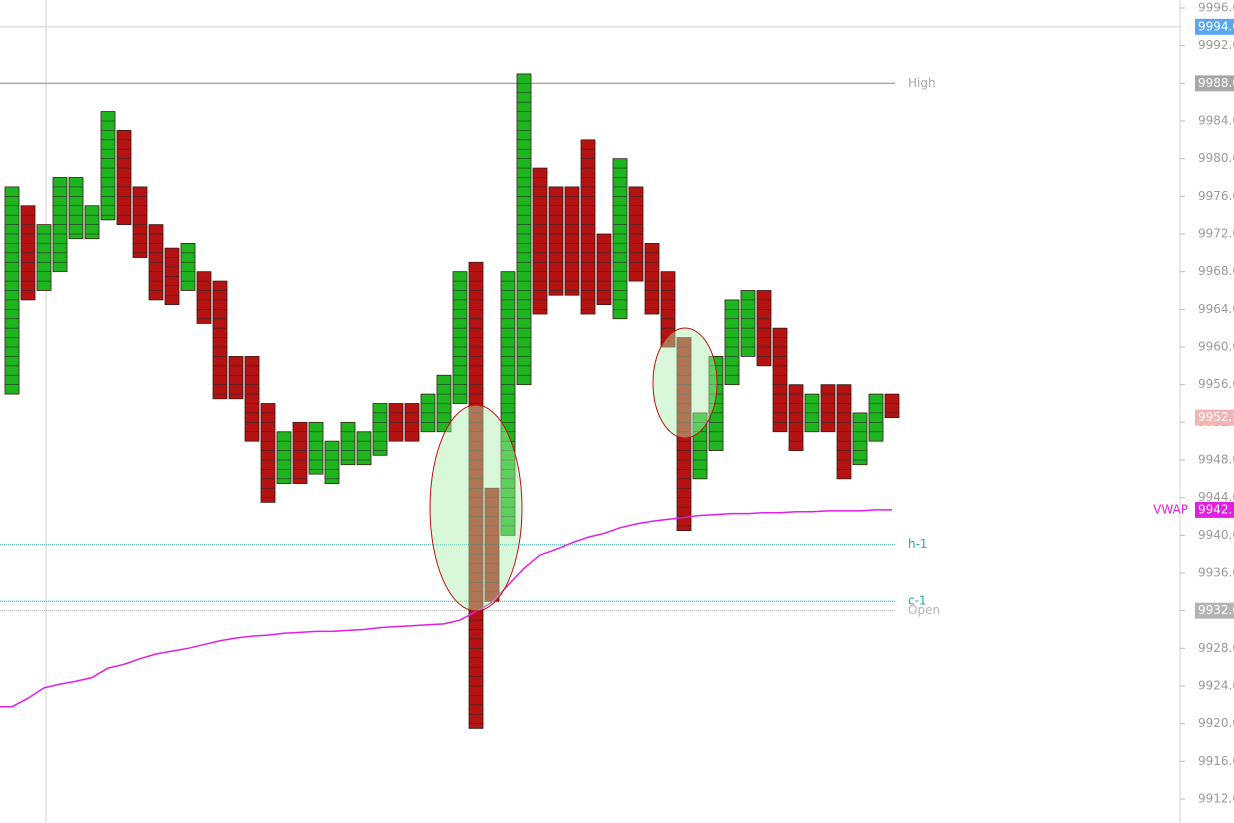 This screenshot has height=823, width=1234. What do you see at coordinates (1216, 572) in the screenshot?
I see `y-tick-label: 9936.0` at bounding box center [1216, 572].